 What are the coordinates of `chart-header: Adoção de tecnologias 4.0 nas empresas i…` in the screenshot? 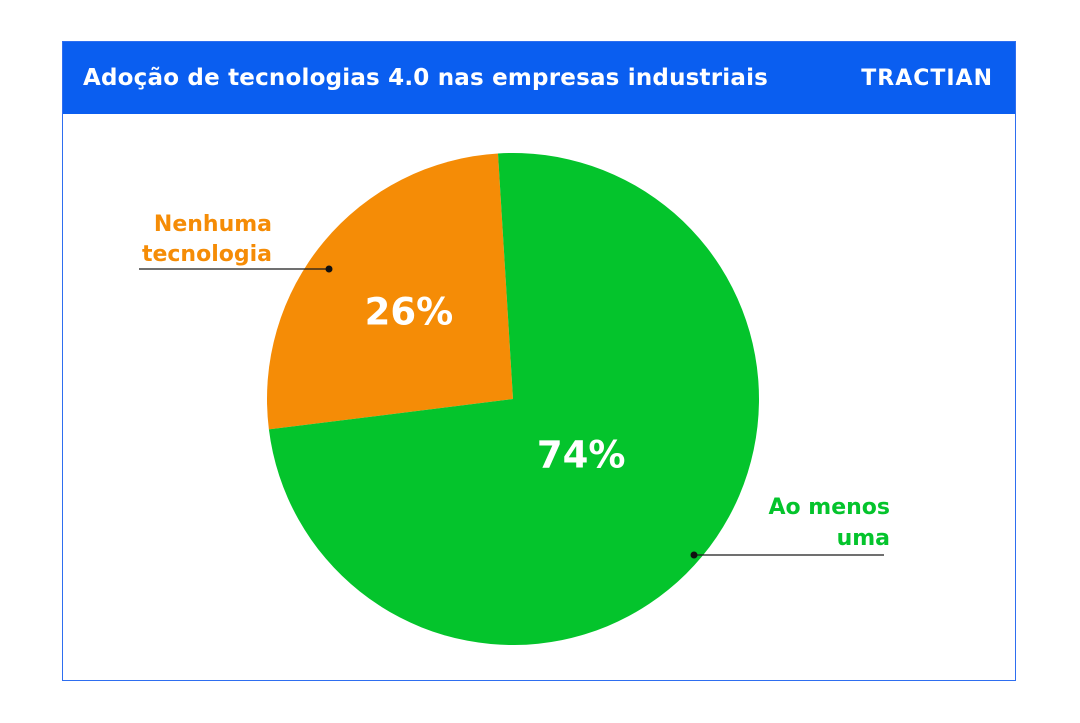 It's located at (539, 78).